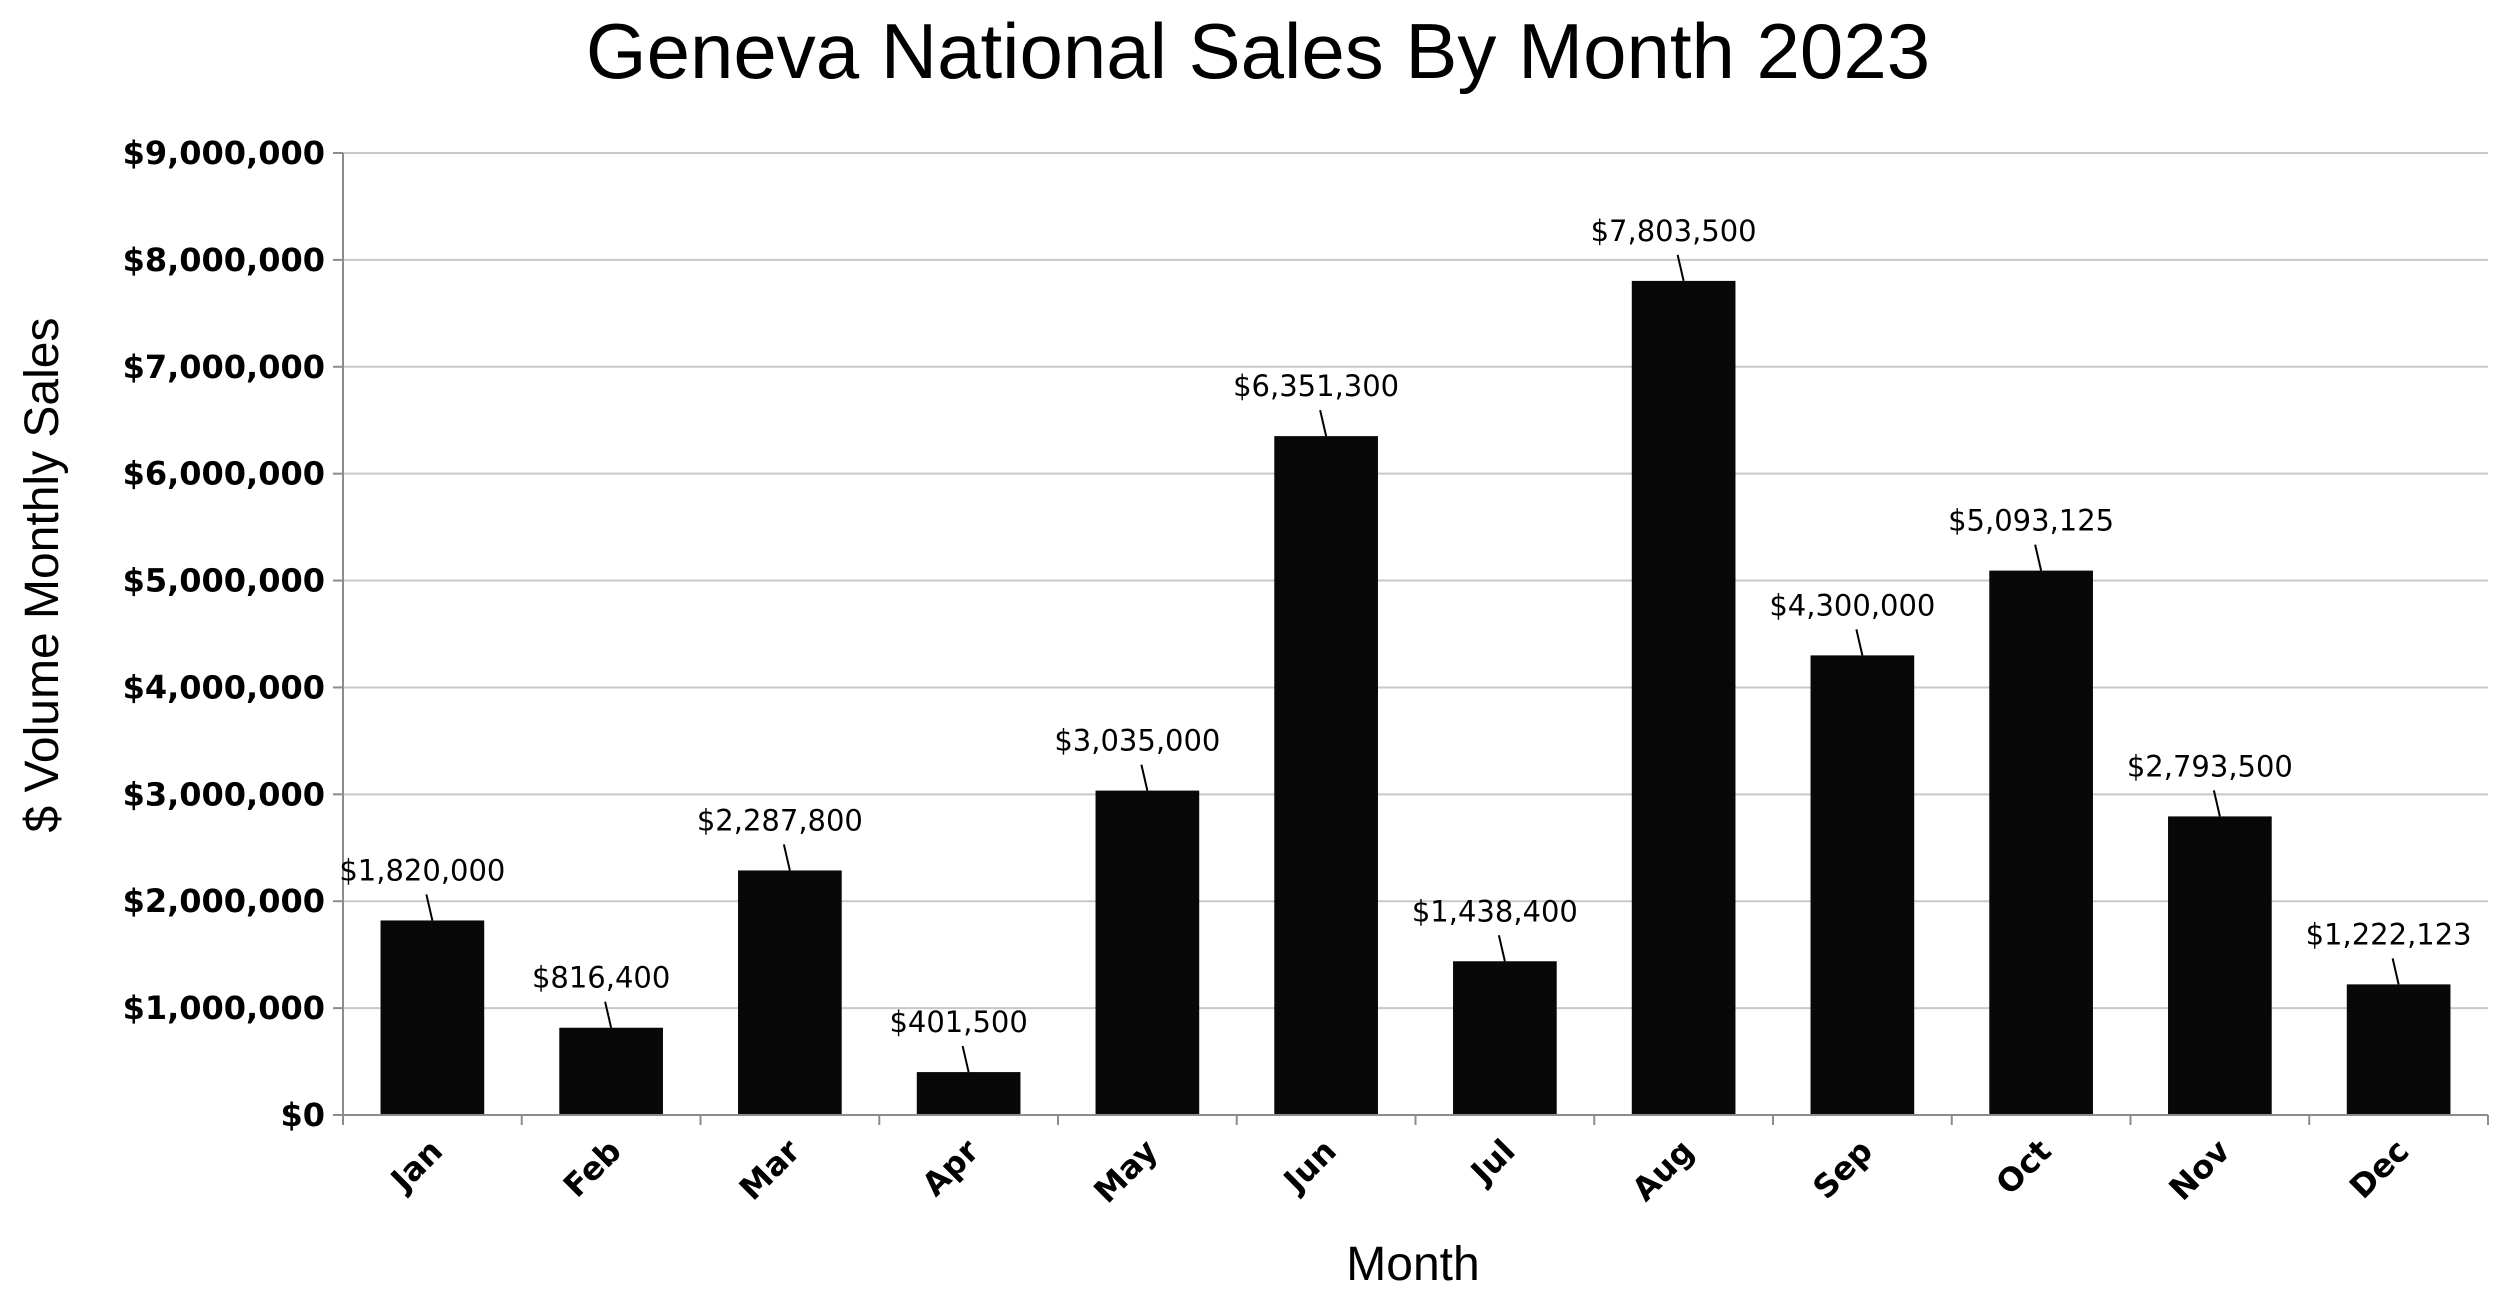 This screenshot has height=1314, width=2500. Describe the element at coordinates (224, 474) in the screenshot. I see `y-tick-label: $6,000,000` at that location.